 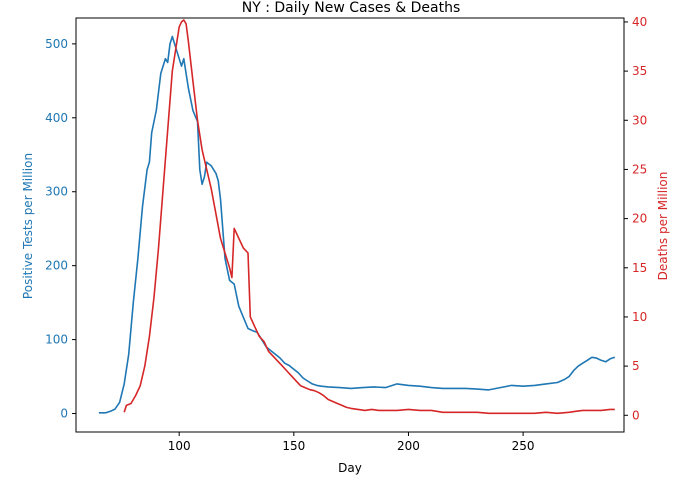 What do you see at coordinates (28, 226) in the screenshot?
I see `left-y-axis-label: Positive Tests per Million` at bounding box center [28, 226].